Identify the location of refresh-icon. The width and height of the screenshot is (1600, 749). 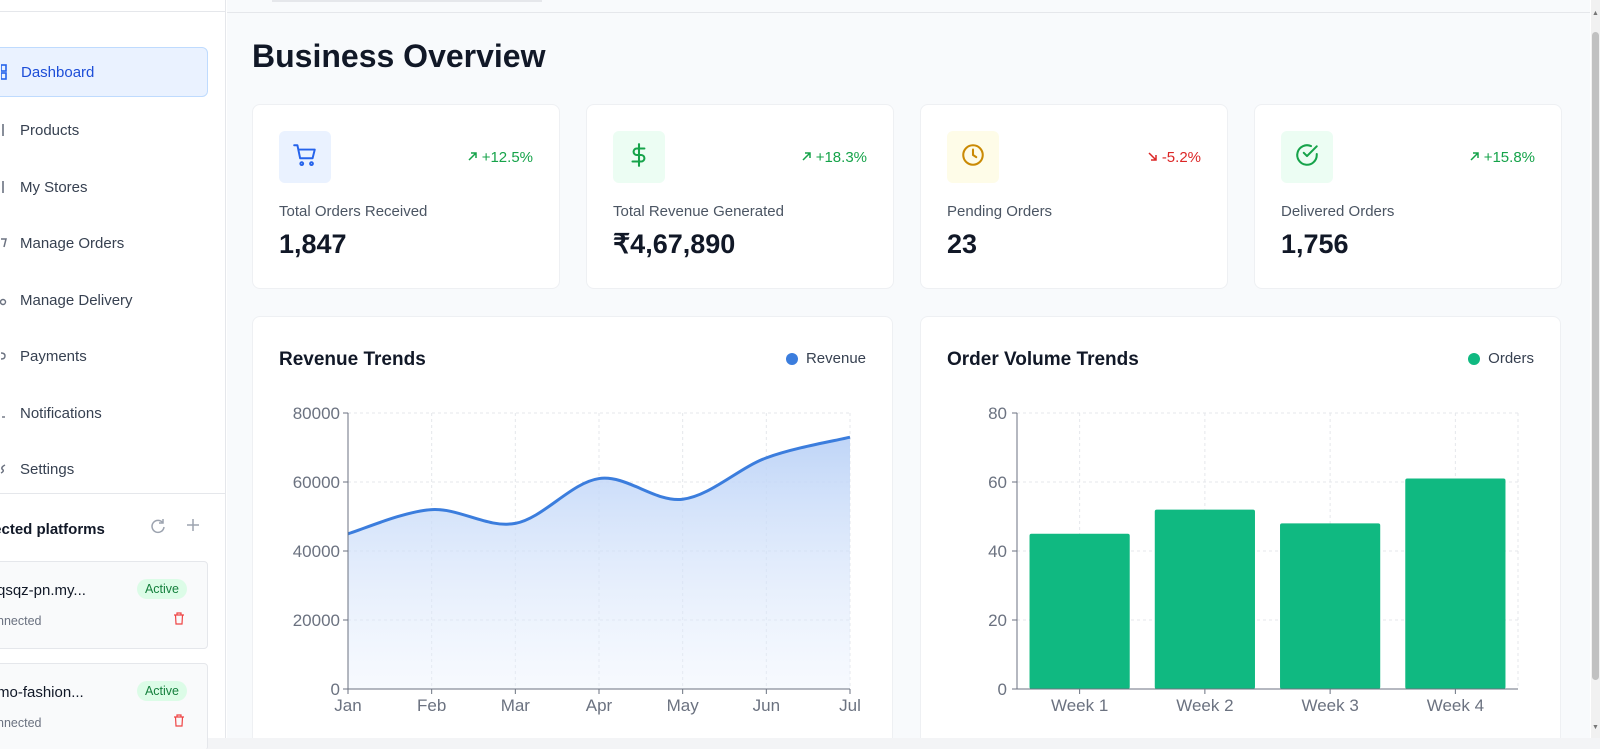
(158, 528).